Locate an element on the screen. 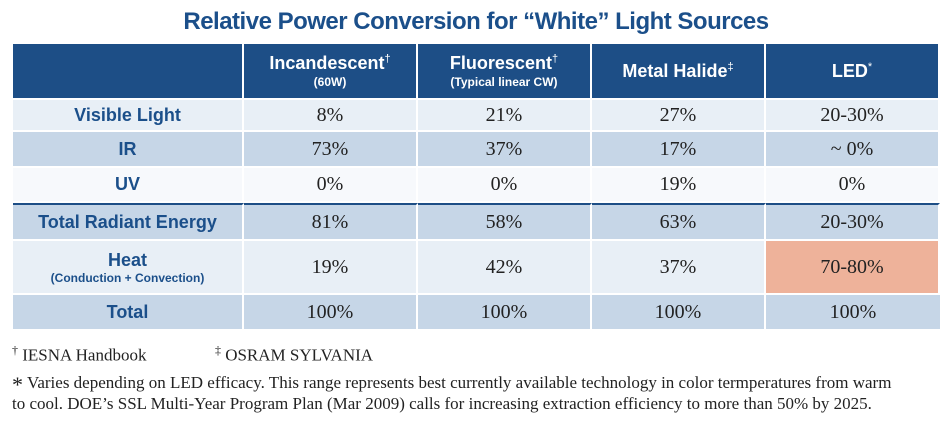 The height and width of the screenshot is (424, 952). table-cell: 58% is located at coordinates (505, 222).